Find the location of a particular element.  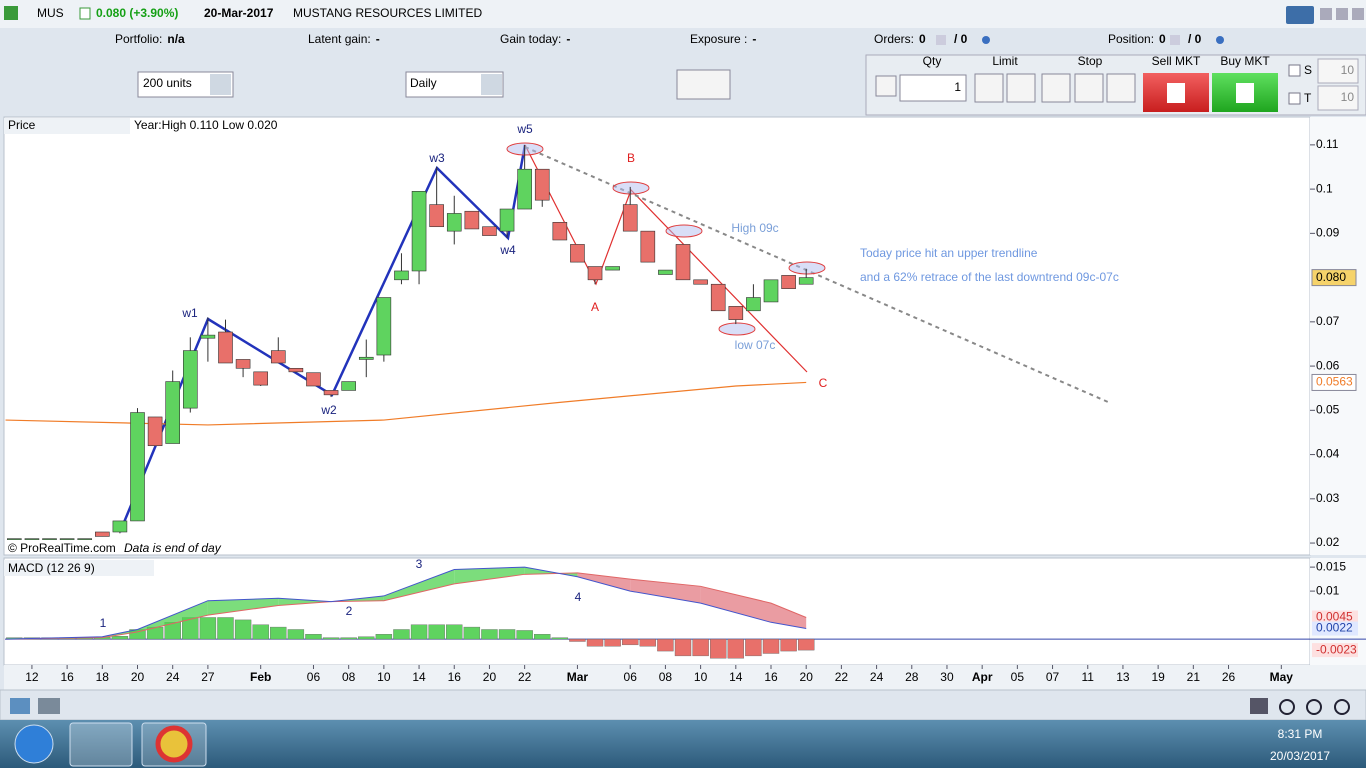

y-tick-label: 0.03 is located at coordinates (1328, 498).